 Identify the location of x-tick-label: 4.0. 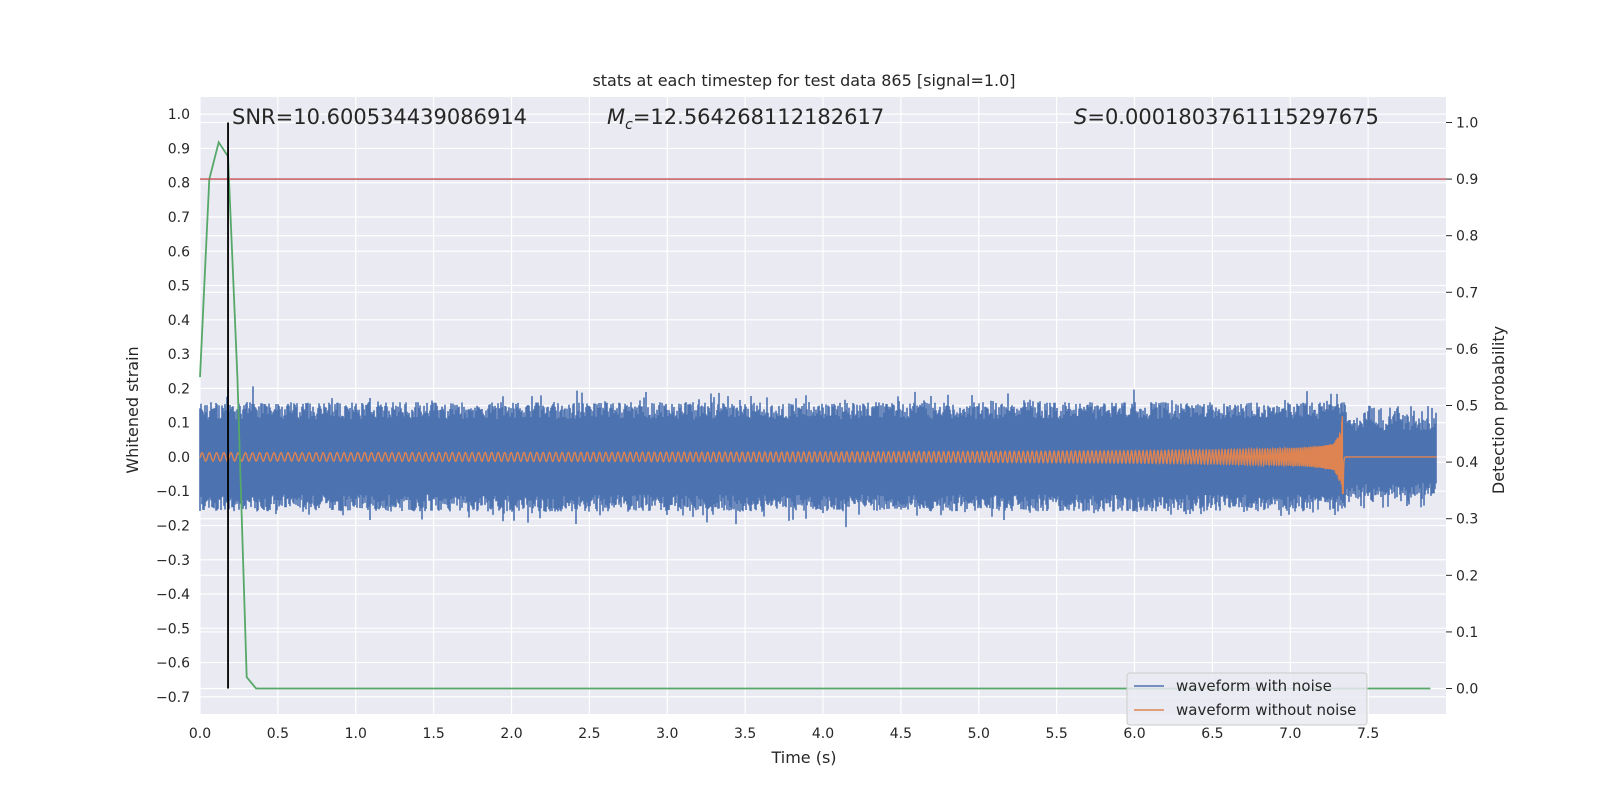
(823, 734).